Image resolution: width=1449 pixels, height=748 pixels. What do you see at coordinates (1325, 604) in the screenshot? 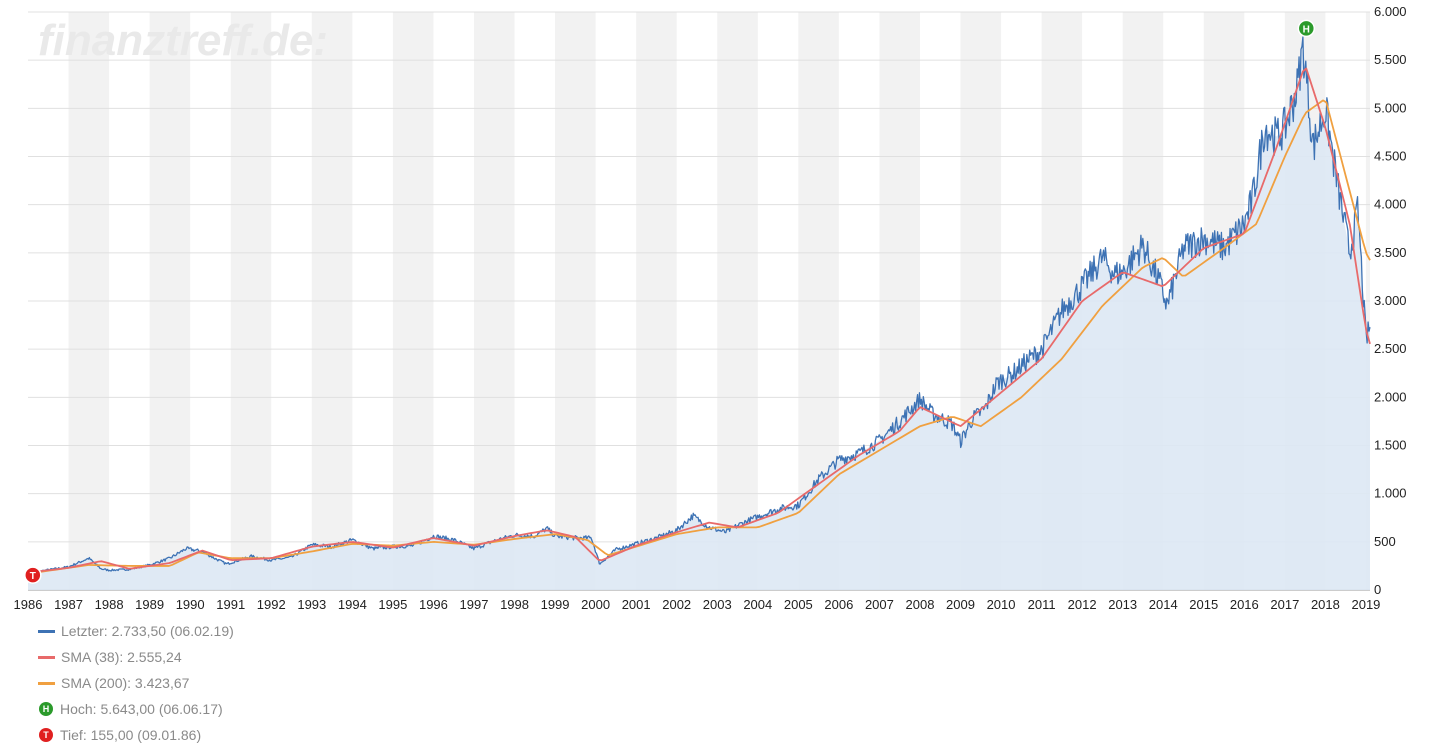
I see `x-tick-label: 2018` at bounding box center [1325, 604].